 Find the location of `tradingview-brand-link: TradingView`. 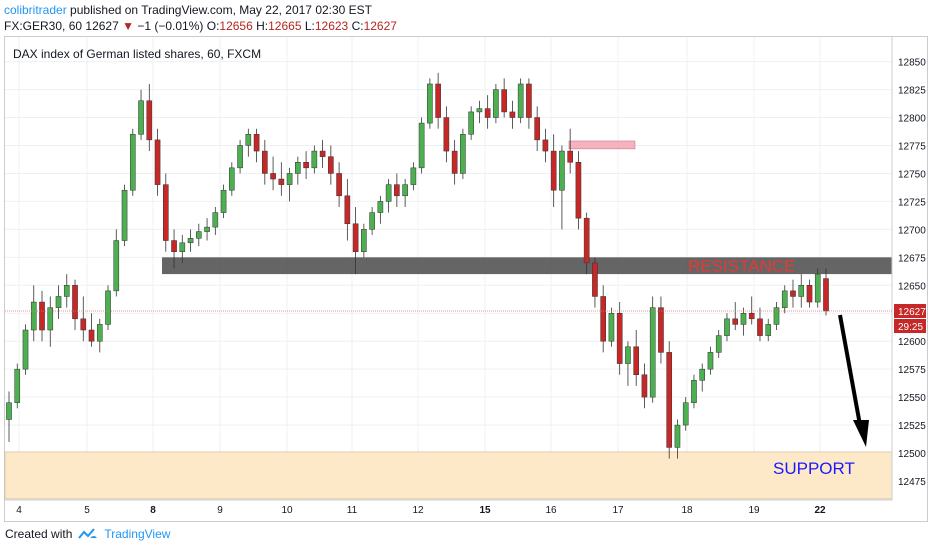

tradingview-brand-link: TradingView is located at coordinates (137, 534).